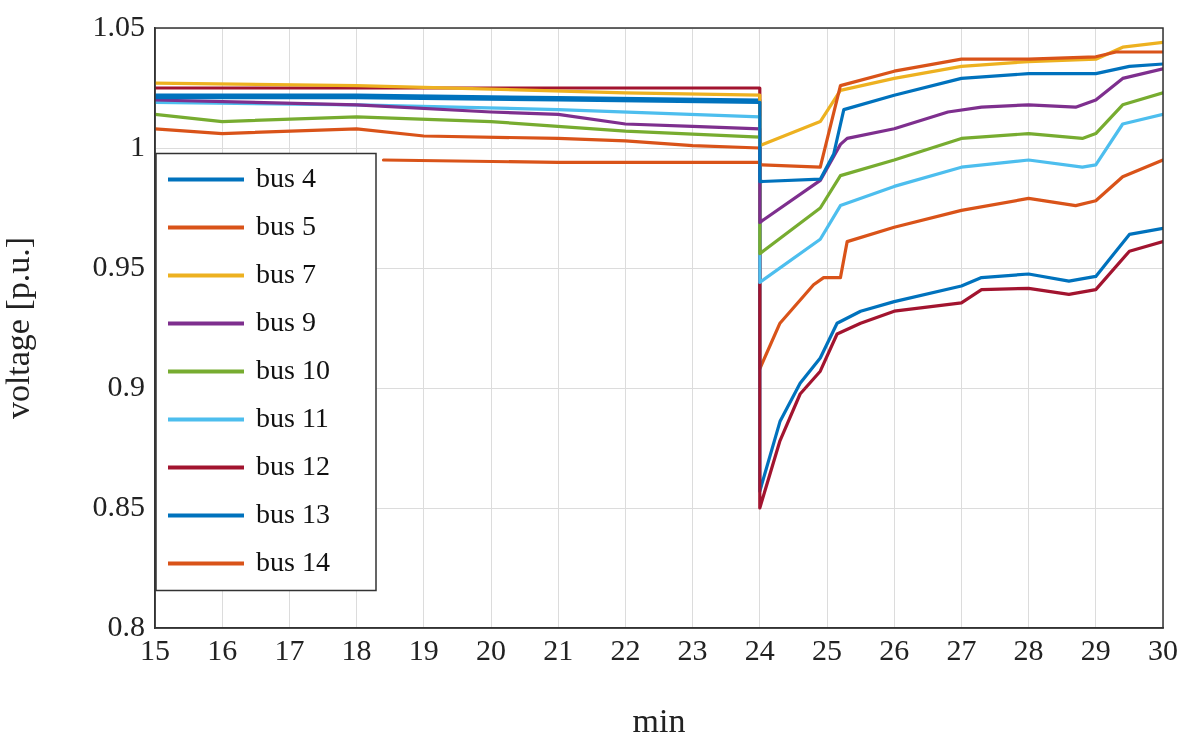 This screenshot has height=743, width=1193. What do you see at coordinates (827, 649) in the screenshot?
I see `x-tick-label: 25` at bounding box center [827, 649].